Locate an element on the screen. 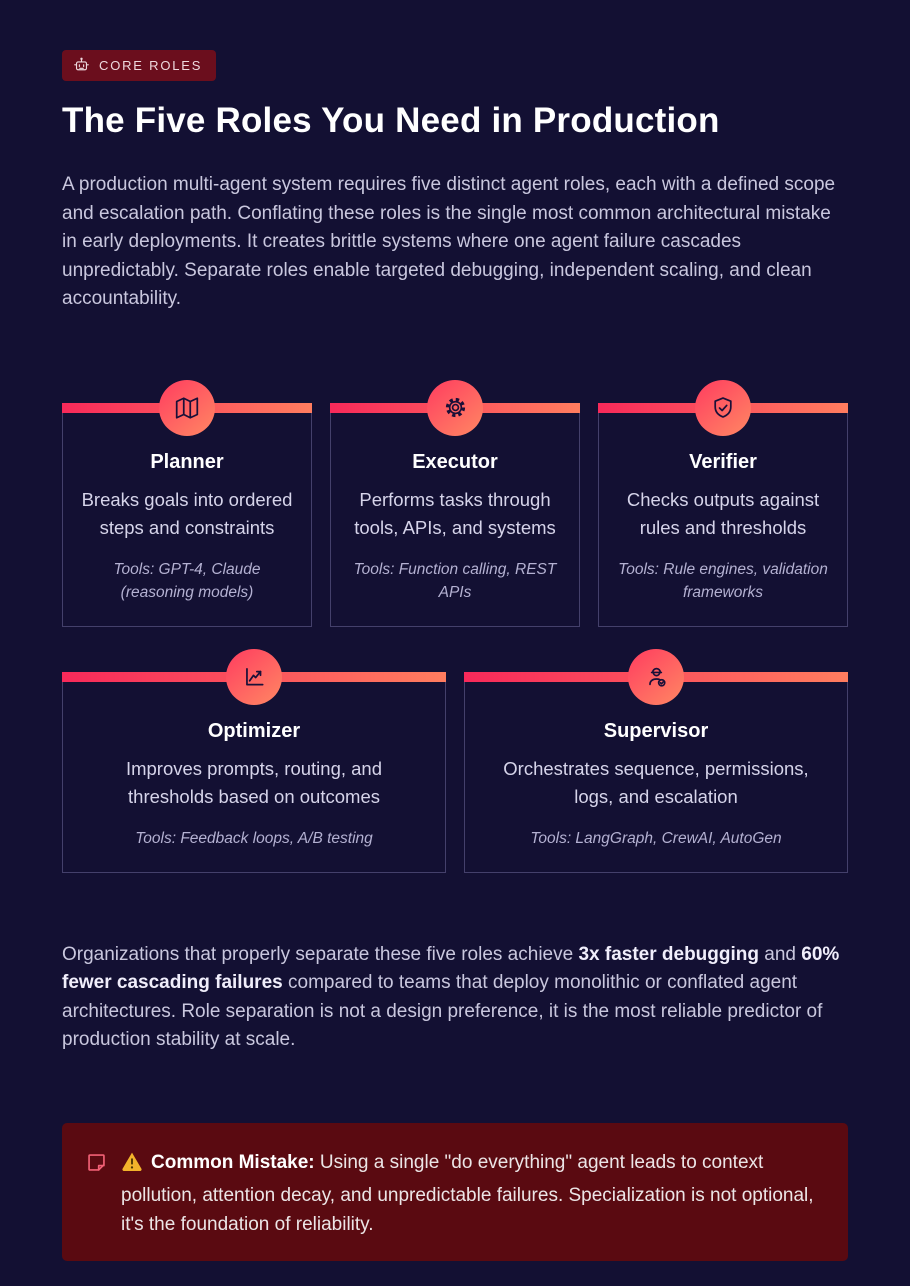 The width and height of the screenshot is (910, 1286). robot-icon is located at coordinates (81, 65).